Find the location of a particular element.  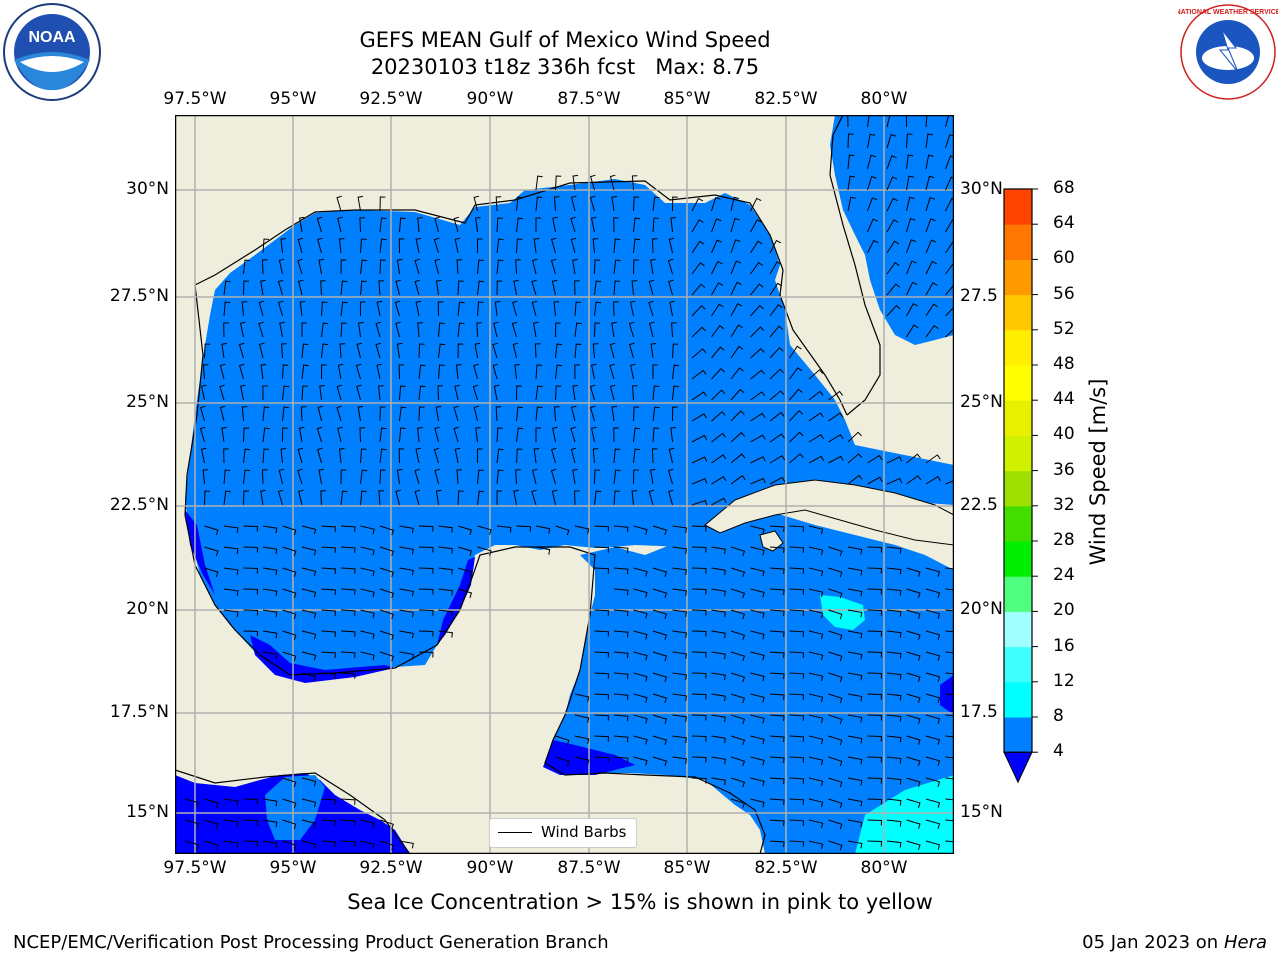

svg-text: NATIONAL WEATHER SERVICE is located at coordinates (1228, 12).